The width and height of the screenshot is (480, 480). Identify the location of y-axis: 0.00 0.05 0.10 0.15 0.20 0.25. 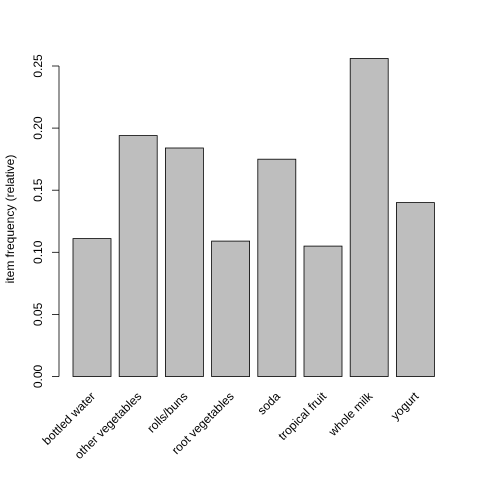
(45, 221).